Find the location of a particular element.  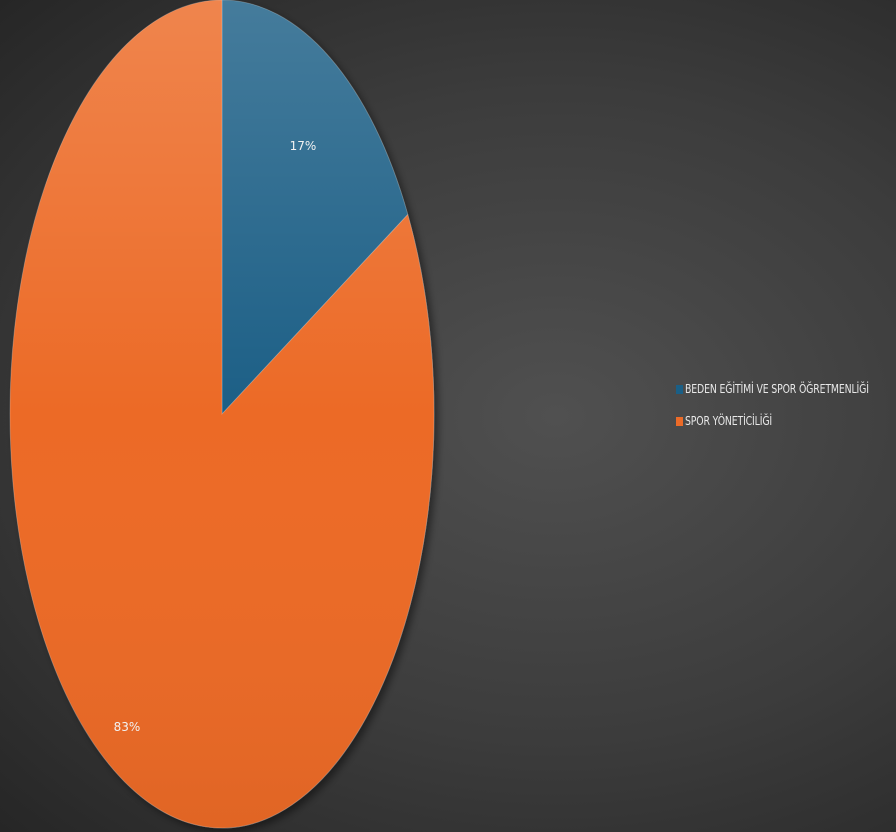

legend-item-spor-yoneticiligi: SPOR YÖNETİCİLİĞİ is located at coordinates (786, 421).